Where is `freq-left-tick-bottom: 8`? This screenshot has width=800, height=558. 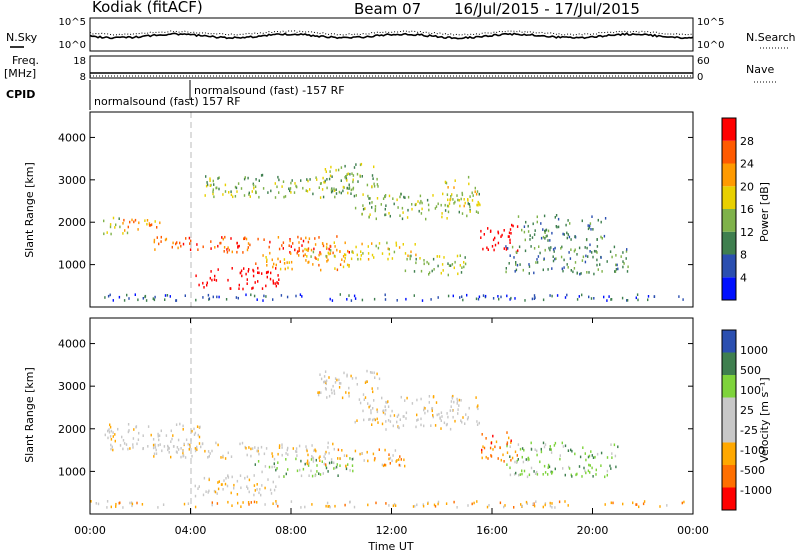 freq-left-tick-bottom: 8 is located at coordinates (83, 77).